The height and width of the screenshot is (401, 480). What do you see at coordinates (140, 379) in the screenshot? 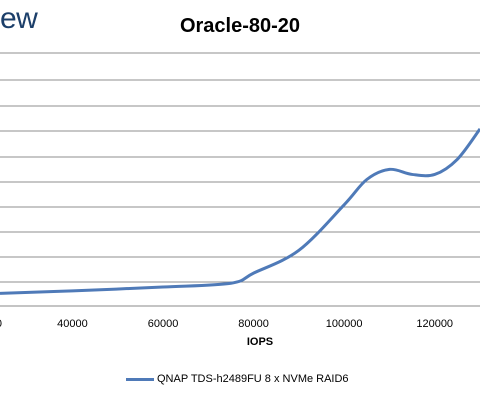
I see `legend-swatch` at bounding box center [140, 379].